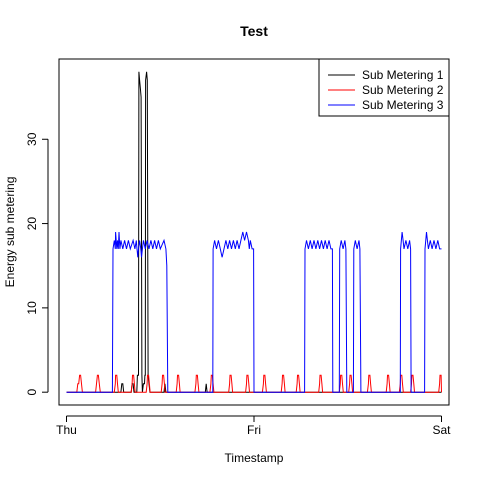 The height and width of the screenshot is (480, 480). Describe the element at coordinates (254, 458) in the screenshot. I see `x-axis-label: Timestamp` at that location.